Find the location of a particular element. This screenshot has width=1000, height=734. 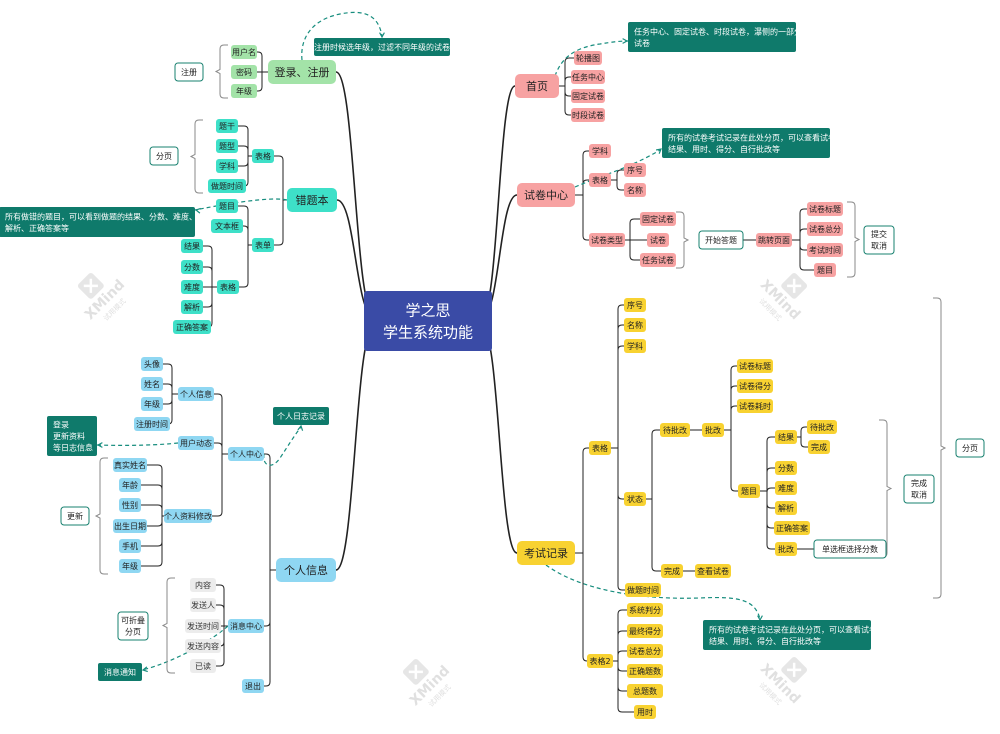

branch-personal-info: 个人信息 is located at coordinates (306, 570).